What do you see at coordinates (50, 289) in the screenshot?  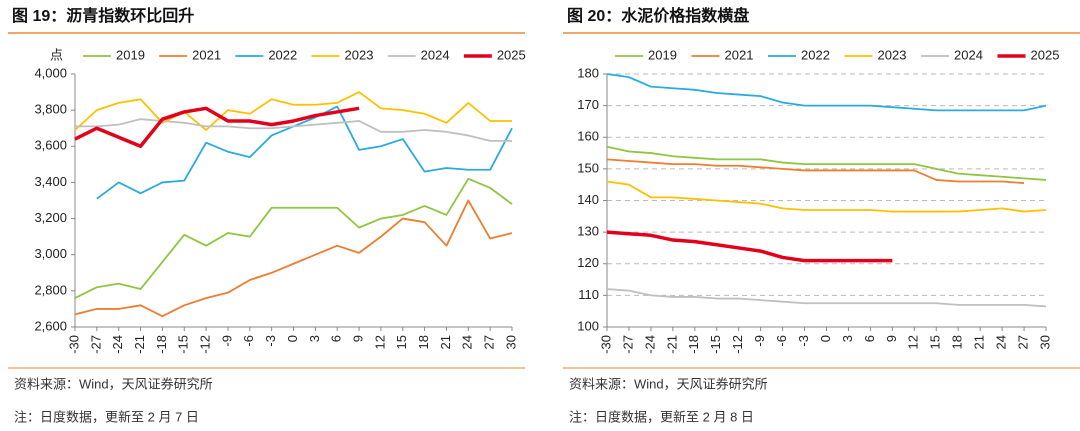 I see `y-tick-label: 2,800` at bounding box center [50, 289].